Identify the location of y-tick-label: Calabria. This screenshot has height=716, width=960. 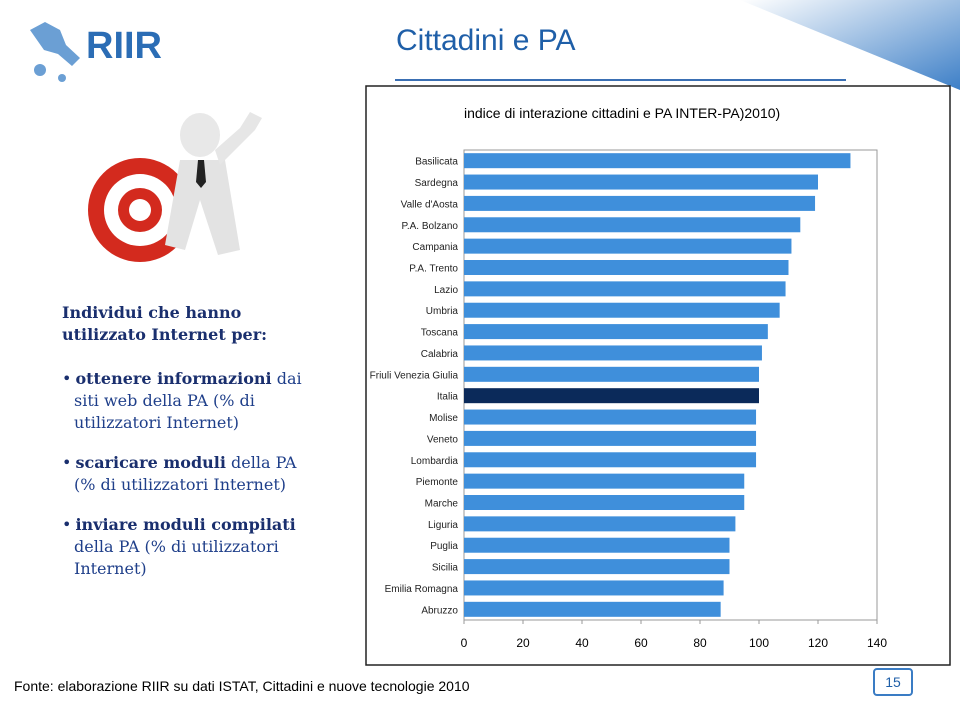
(440, 354).